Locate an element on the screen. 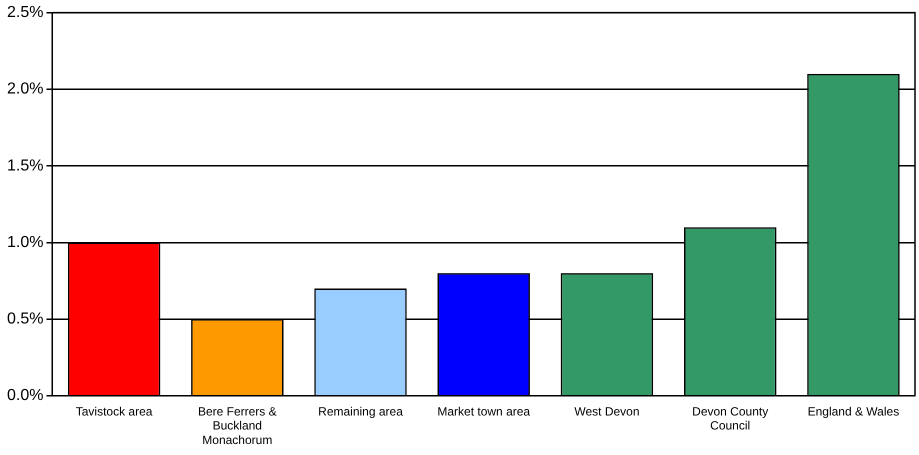 The height and width of the screenshot is (455, 919). x-tick-label: Market town area is located at coordinates (483, 411).